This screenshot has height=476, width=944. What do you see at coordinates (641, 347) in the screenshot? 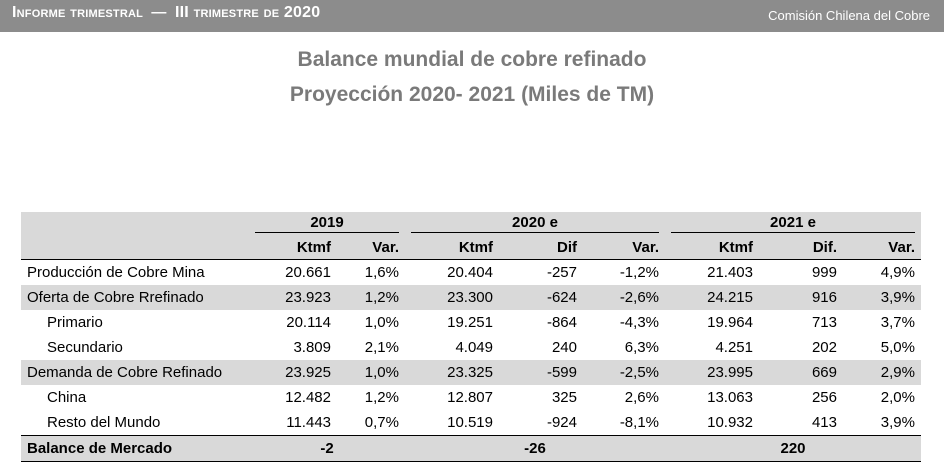
I see `cell: 6,3%` at bounding box center [641, 347].